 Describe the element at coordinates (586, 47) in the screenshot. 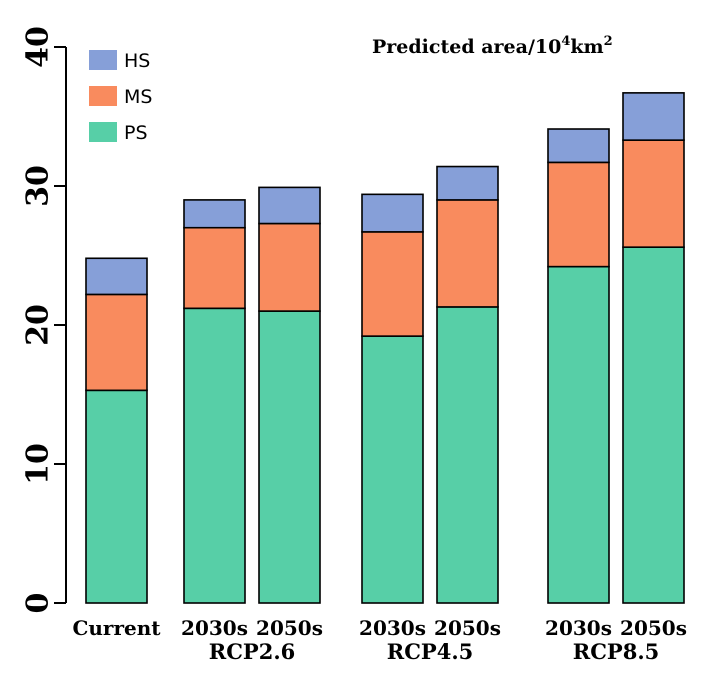

I see `chart-title-unit: km` at that location.